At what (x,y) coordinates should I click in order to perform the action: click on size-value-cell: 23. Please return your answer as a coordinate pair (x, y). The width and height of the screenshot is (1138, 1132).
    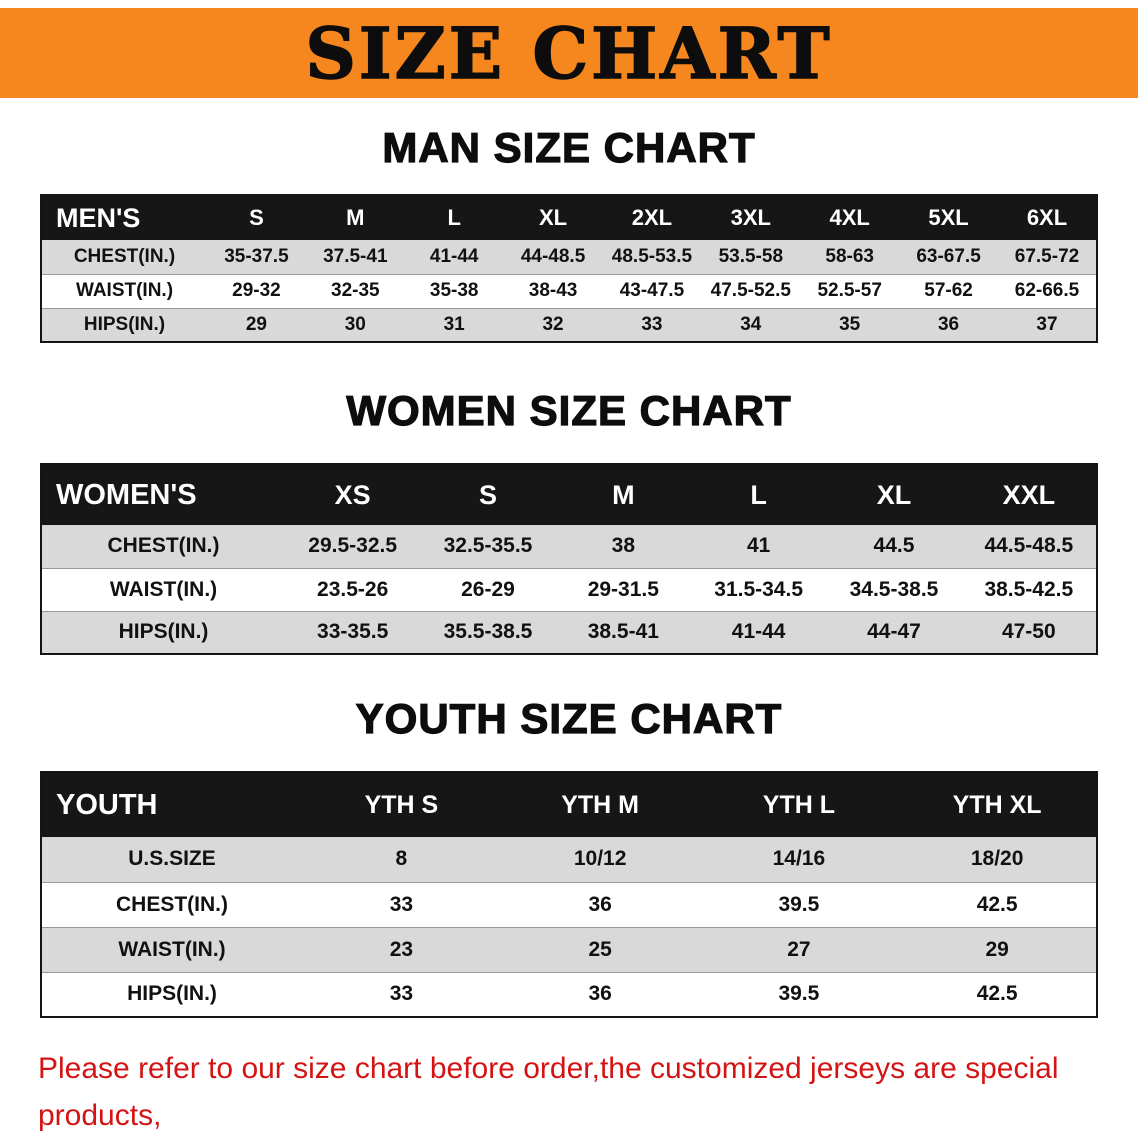
    Looking at the image, I should click on (401, 949).